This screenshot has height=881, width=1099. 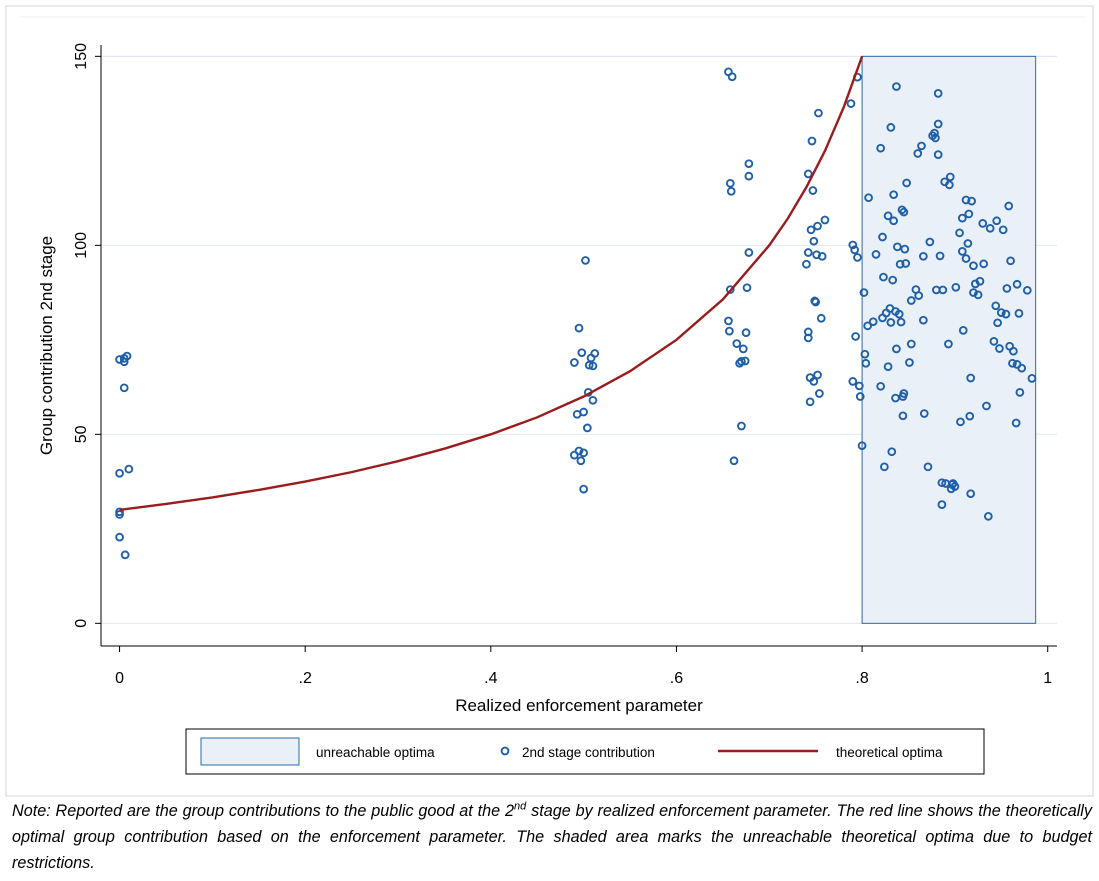 What do you see at coordinates (579, 705) in the screenshot?
I see `x-axis-label: Realized enforcement parameter` at bounding box center [579, 705].